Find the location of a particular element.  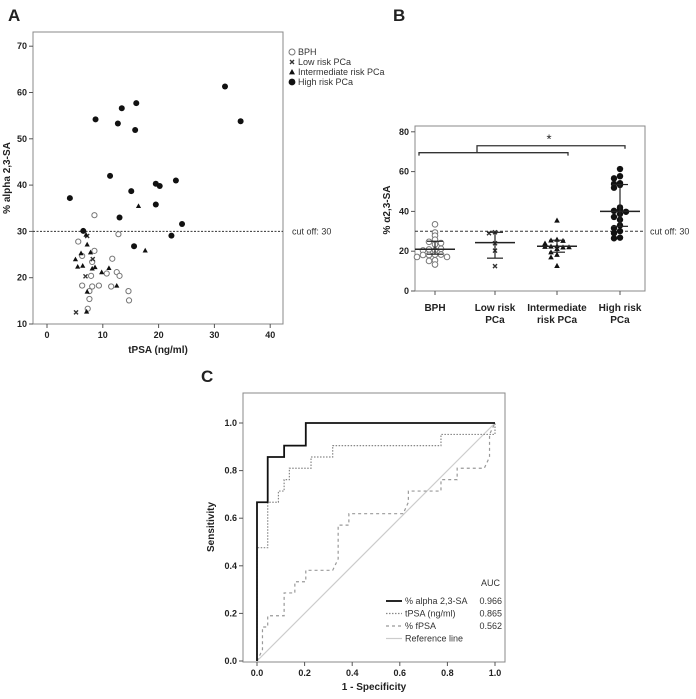

y-tick-label: 30 is located at coordinates (22, 231).